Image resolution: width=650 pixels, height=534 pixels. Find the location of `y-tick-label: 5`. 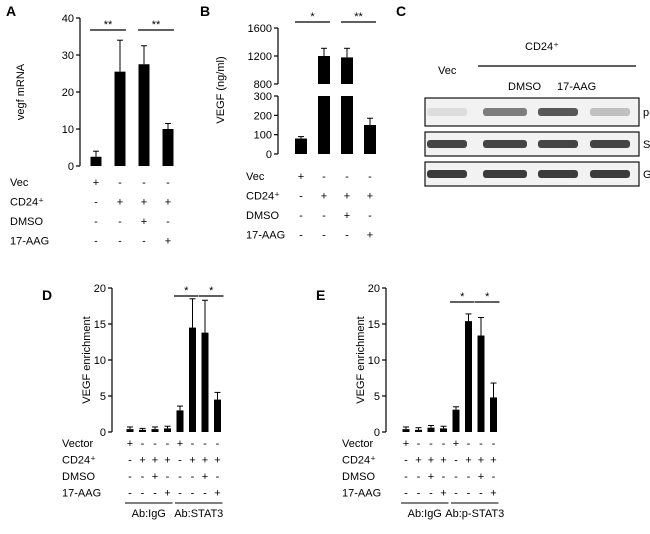

y-tick-label: 5 is located at coordinates (103, 397).